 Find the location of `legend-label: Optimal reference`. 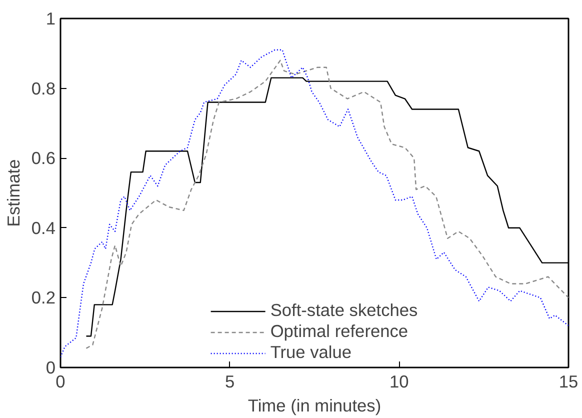

legend-label: Optimal reference is located at coordinates (339, 331).